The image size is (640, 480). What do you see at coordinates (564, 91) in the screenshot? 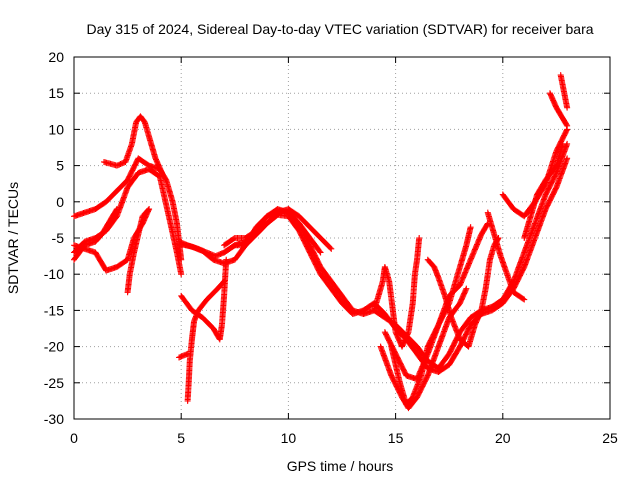
I see `data-series-track-w` at bounding box center [564, 91].